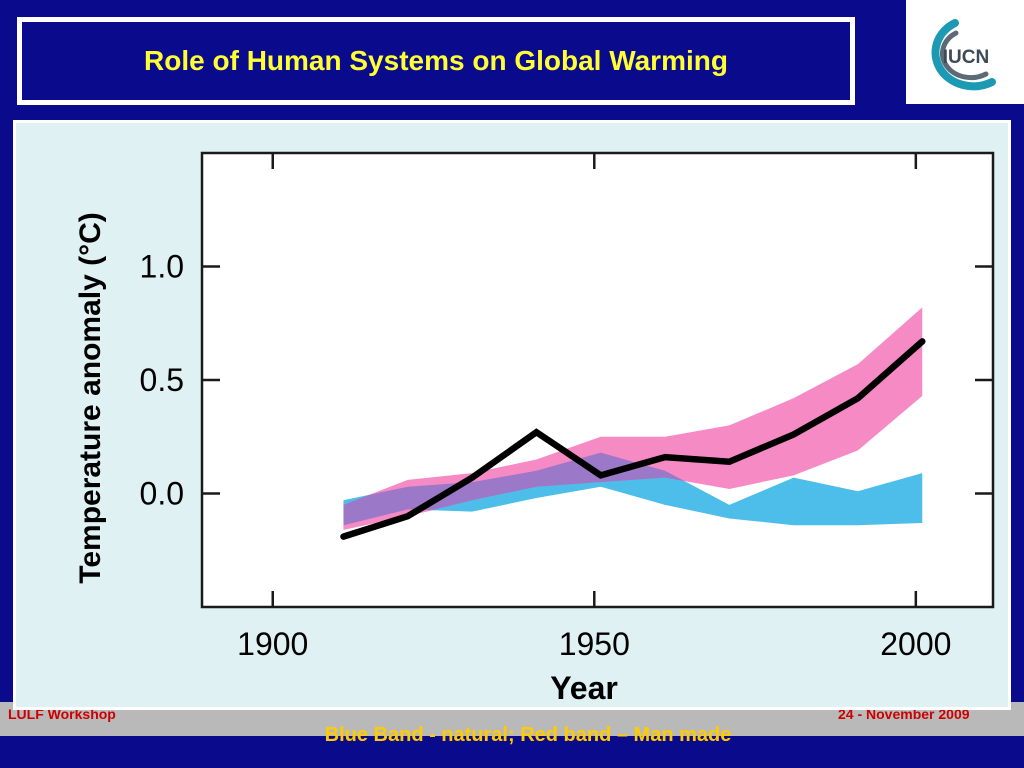  I want to click on y-axis-label: Temperature anomaly (°C), so click(90, 398).